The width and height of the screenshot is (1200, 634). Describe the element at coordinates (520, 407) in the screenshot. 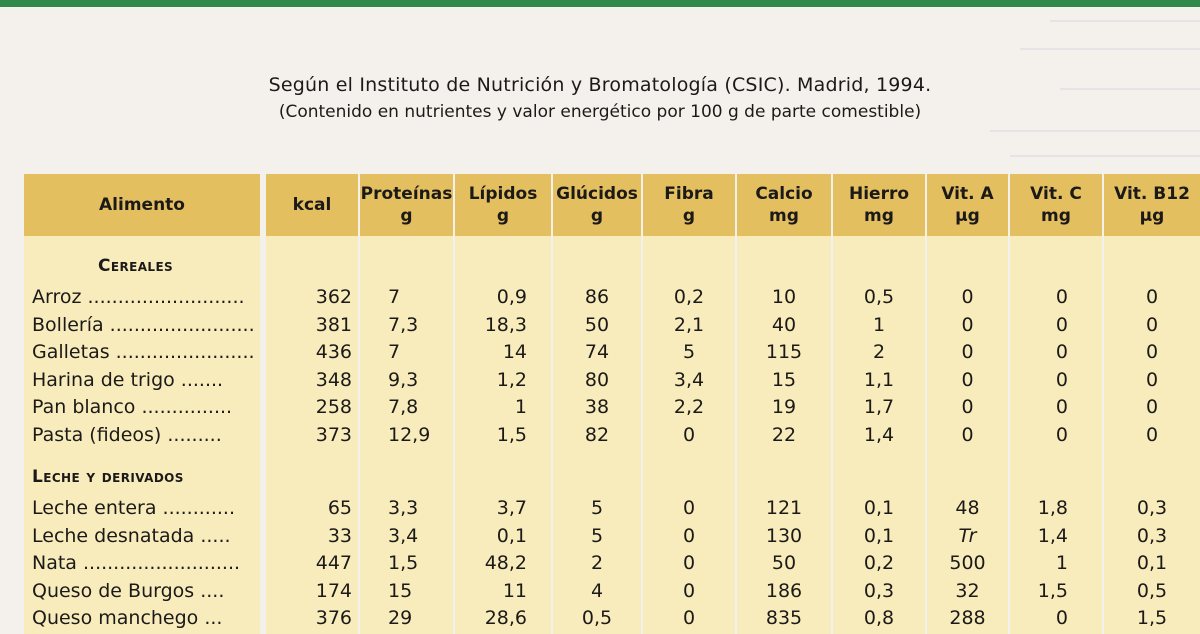

I see `cell-value: 1` at that location.